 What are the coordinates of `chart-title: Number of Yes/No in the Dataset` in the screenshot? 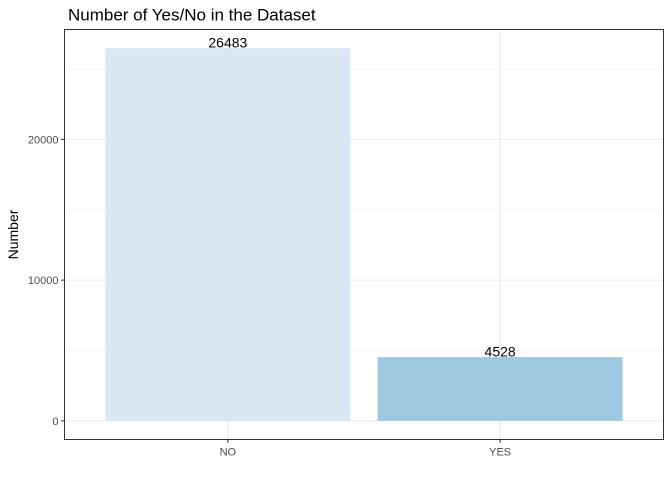 It's located at (192, 15).